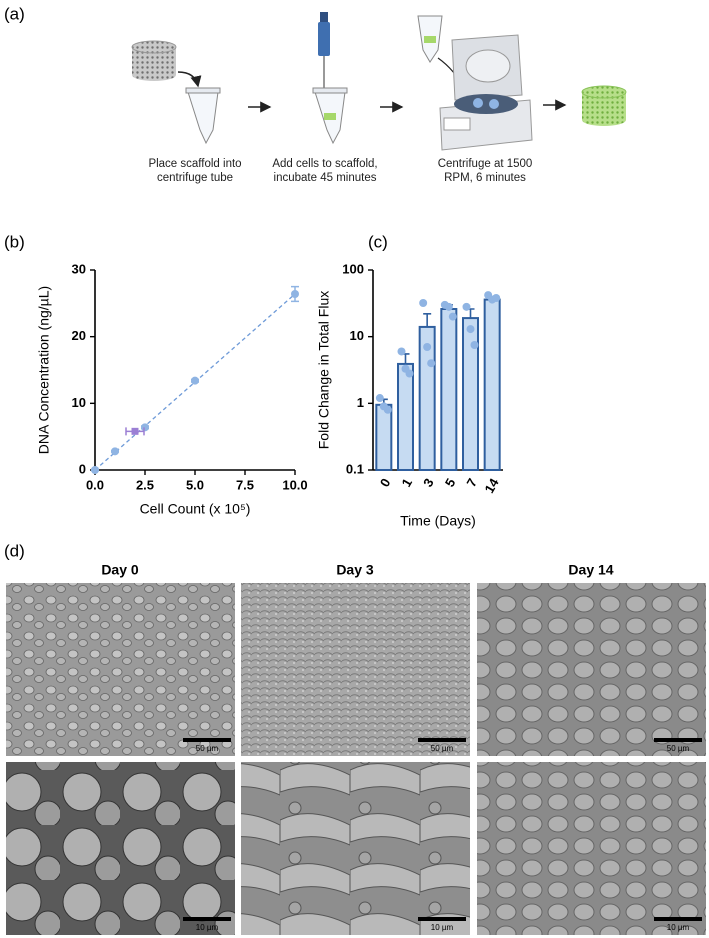 The image size is (709, 938). I want to click on x-tick-label: 0.0, so click(95, 484).